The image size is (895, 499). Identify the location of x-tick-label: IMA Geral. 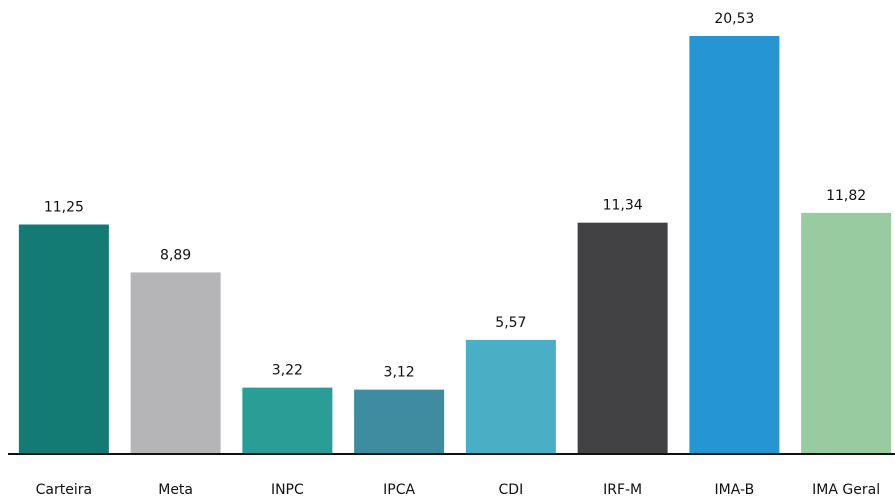
(846, 490).